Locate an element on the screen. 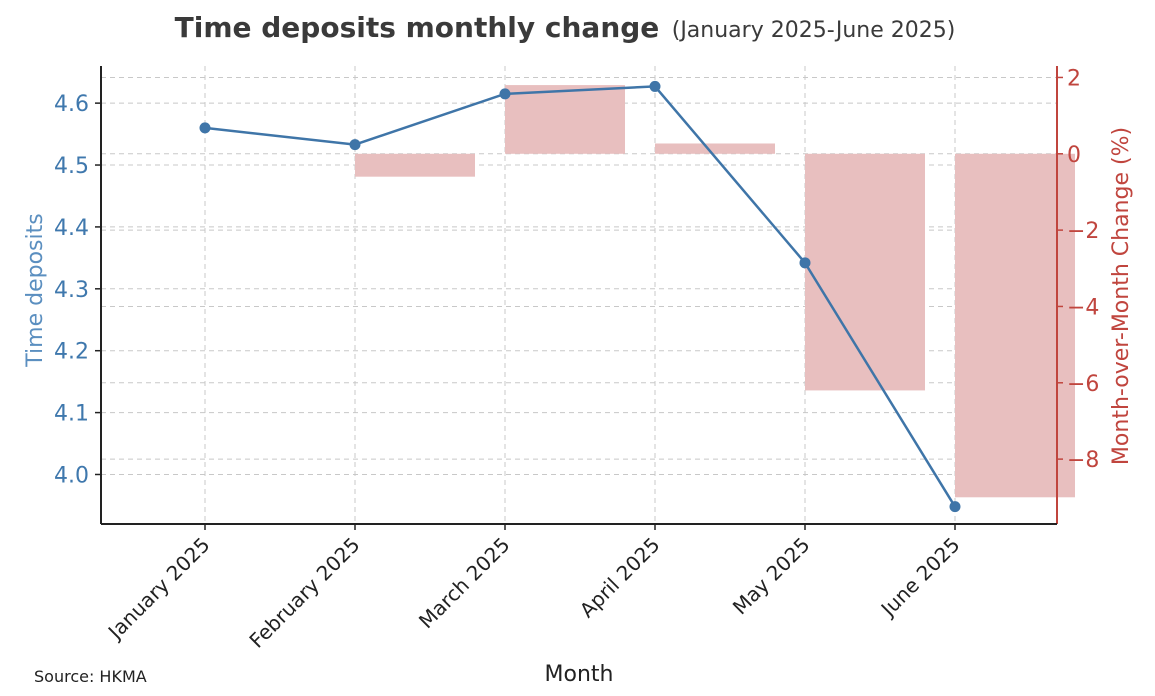 Image resolution: width=1155 pixels, height=696 pixels. left-tick-label-3: 4.3 is located at coordinates (71, 290).